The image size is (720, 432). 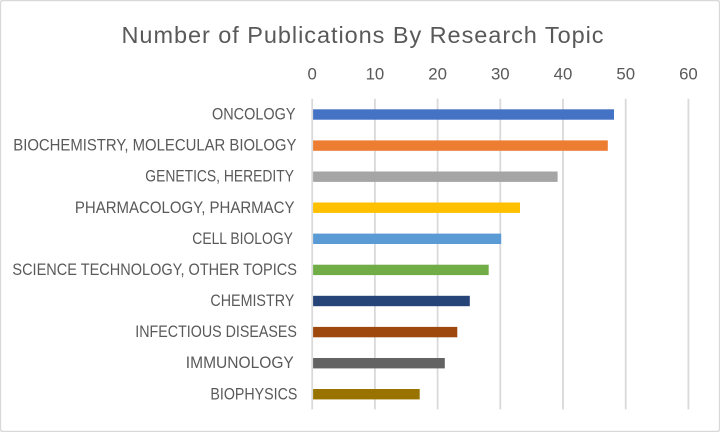 I want to click on svg-text: 10, so click(x=375, y=73).